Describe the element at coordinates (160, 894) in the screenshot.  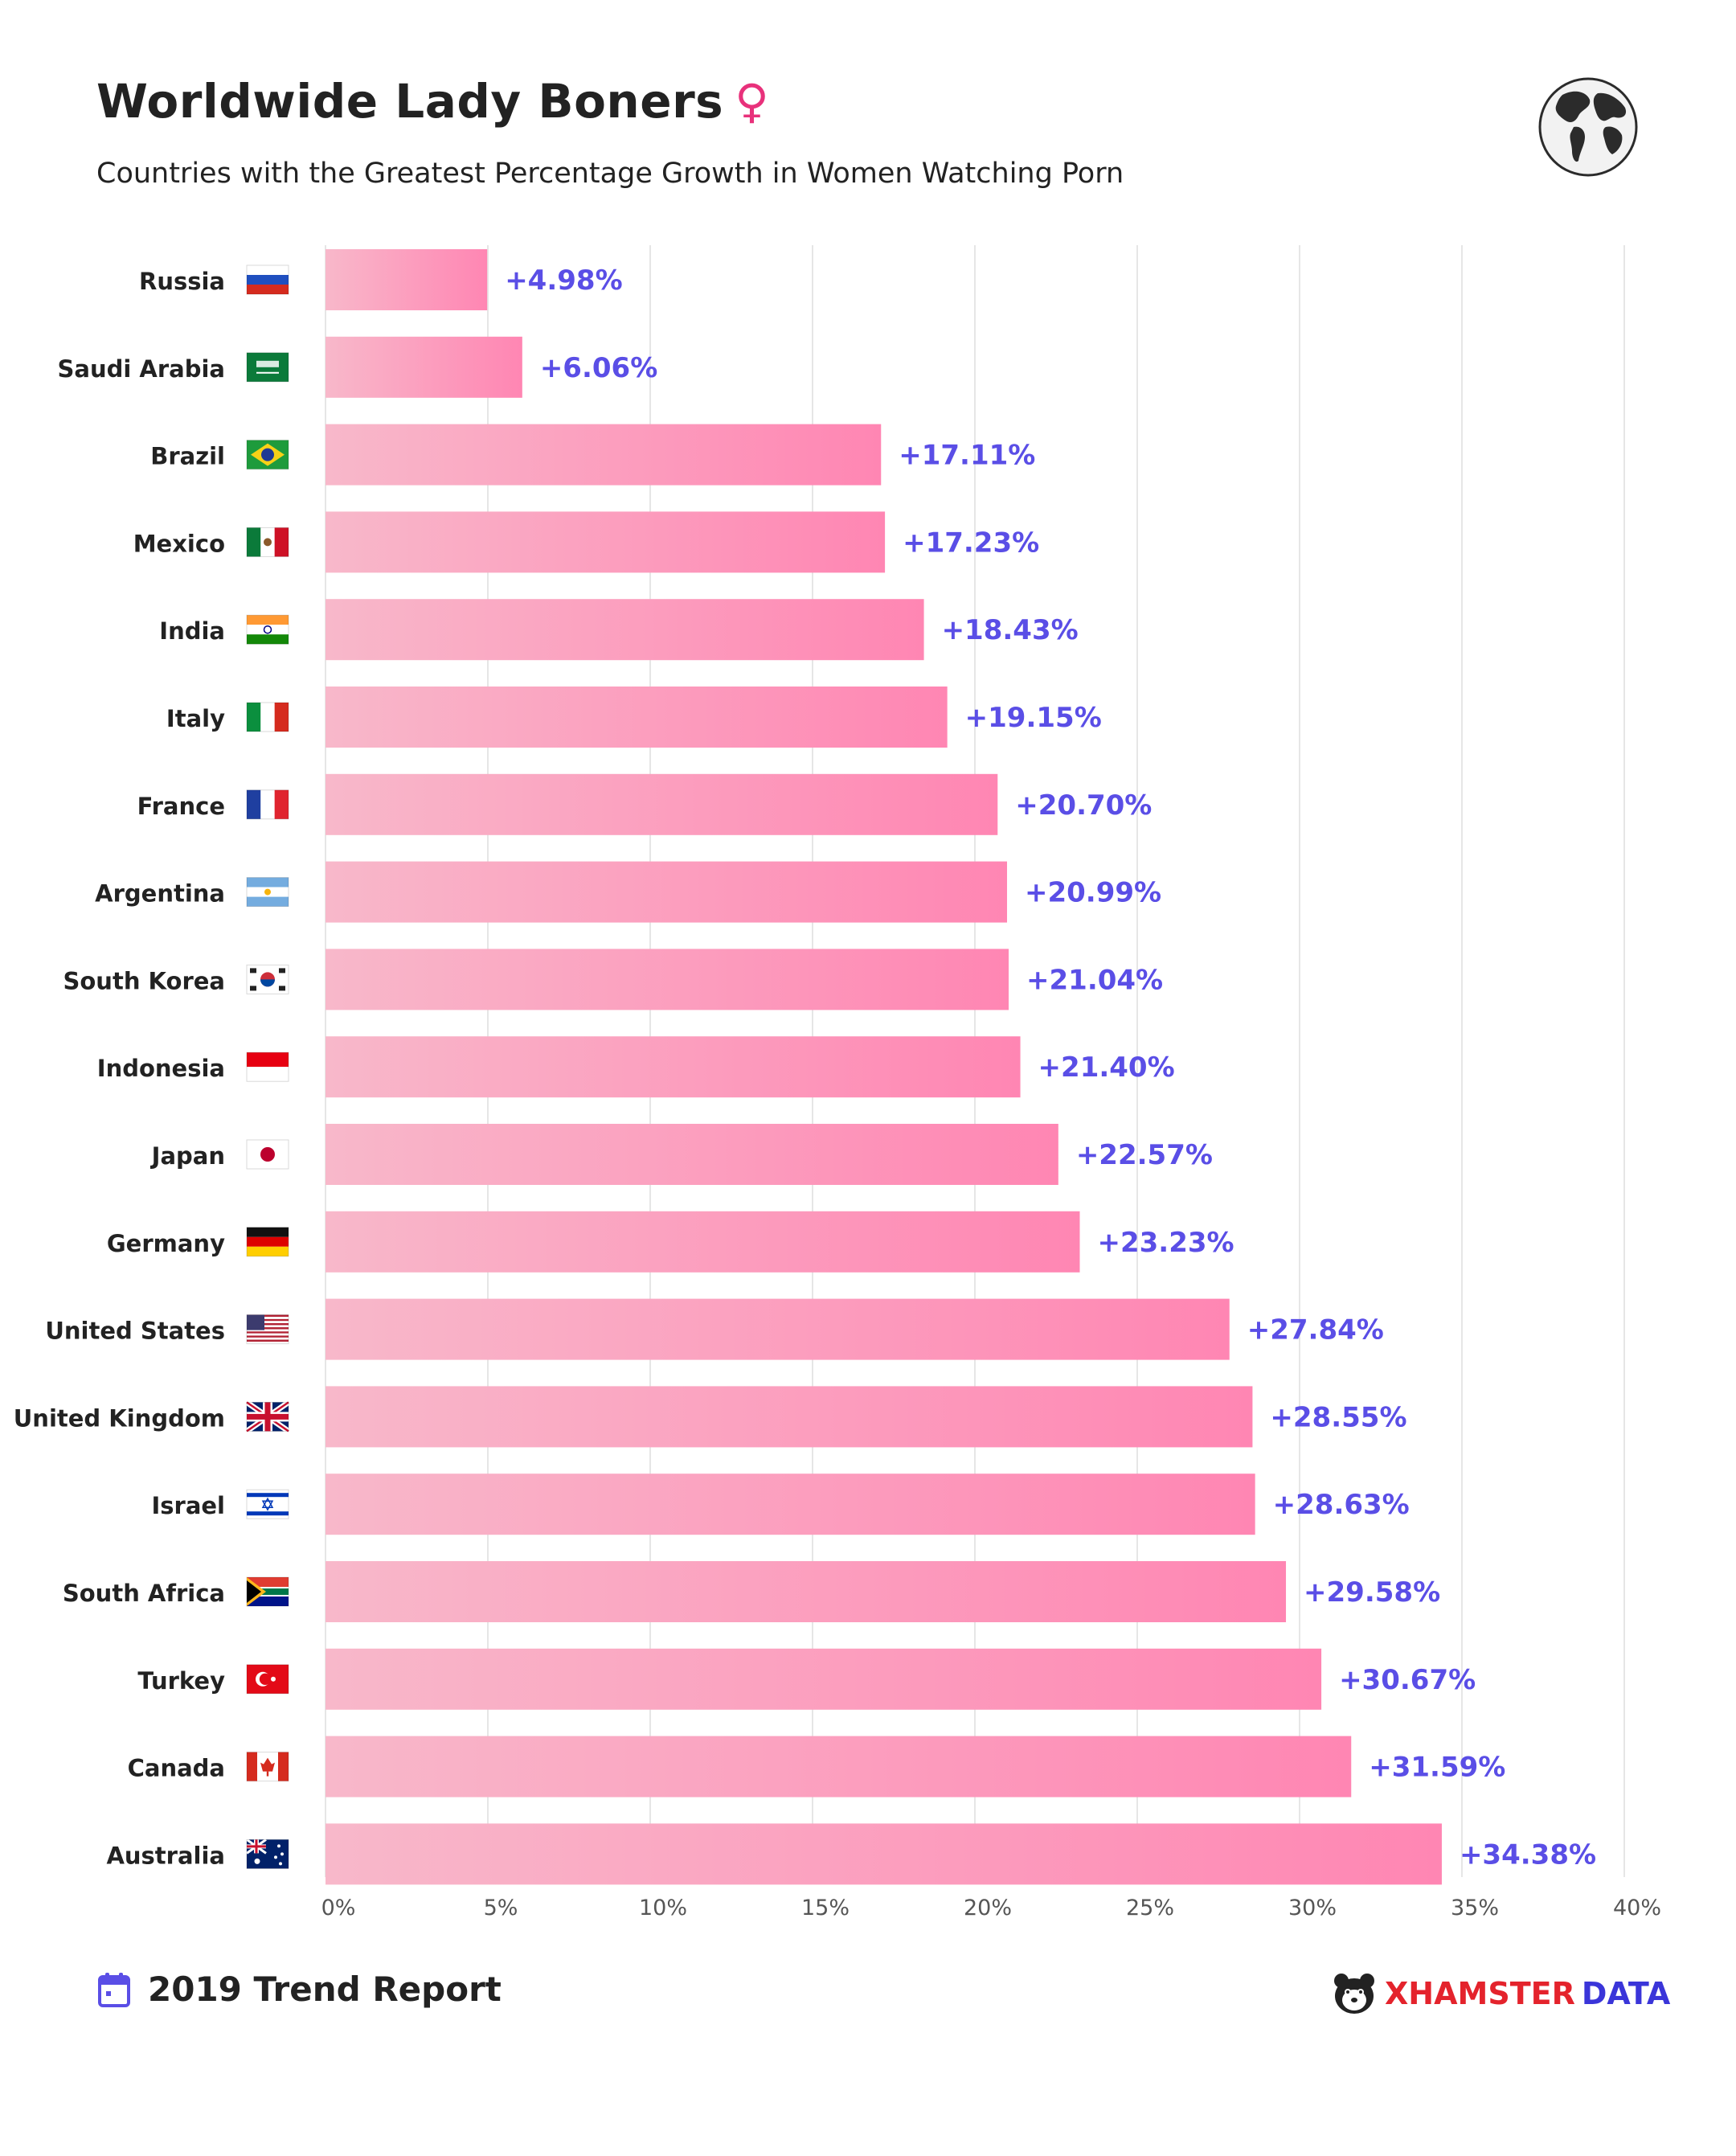
I see `category-label: Argentina` at that location.